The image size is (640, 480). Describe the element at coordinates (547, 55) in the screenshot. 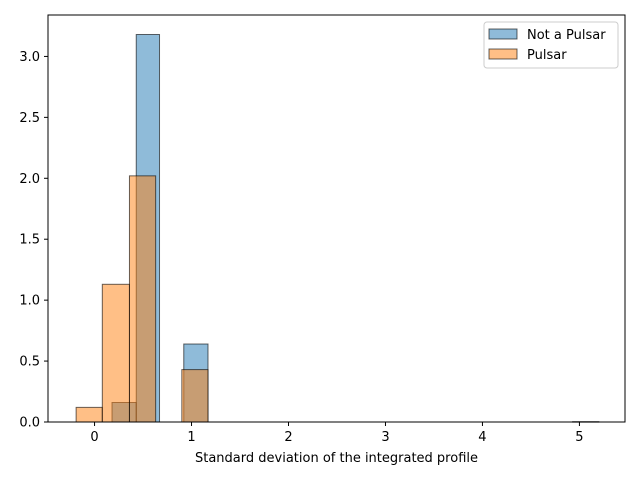

I see `legend-label-pulsar: Pulsar` at that location.